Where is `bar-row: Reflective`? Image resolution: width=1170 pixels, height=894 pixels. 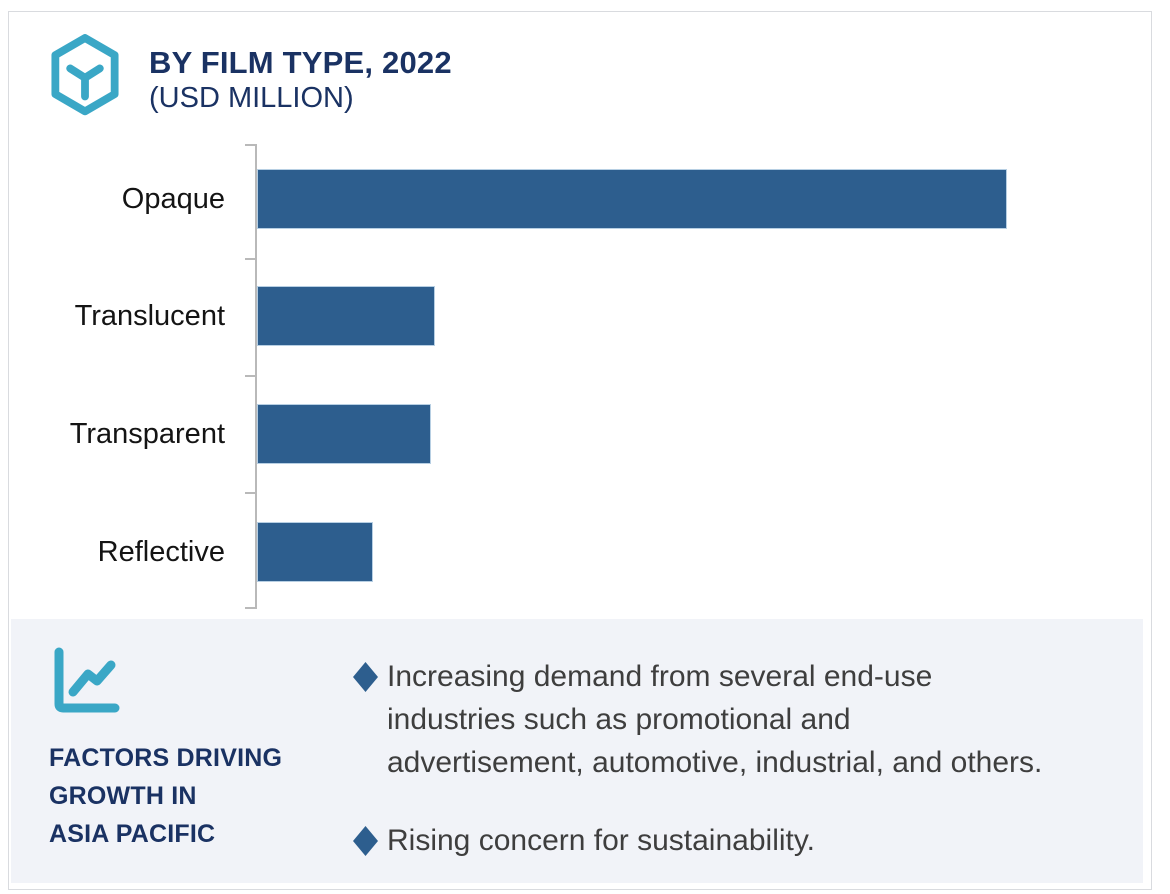
bar-row: Reflective is located at coordinates (580, 552).